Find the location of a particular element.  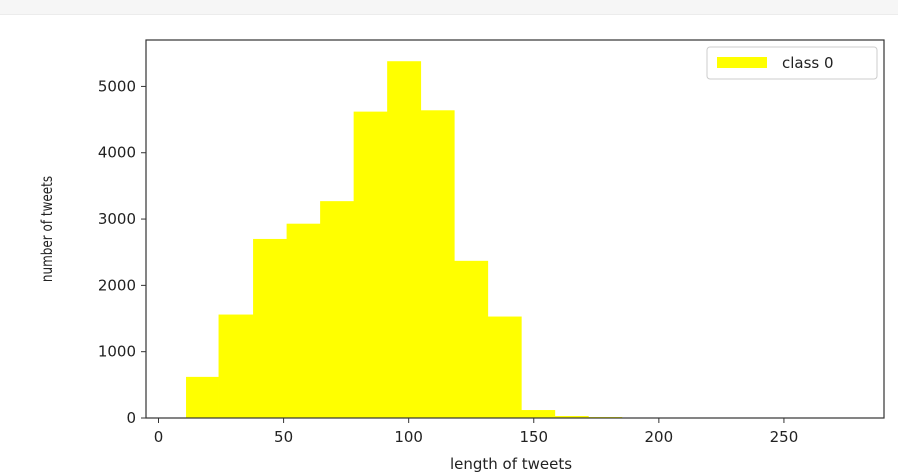

y-axis-ticks: 0 1000 2000 3000 4000 5000 is located at coordinates (122, 252).